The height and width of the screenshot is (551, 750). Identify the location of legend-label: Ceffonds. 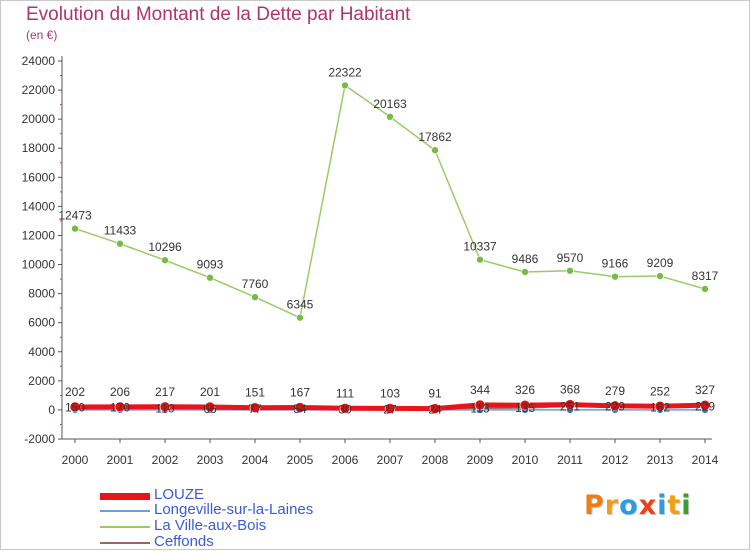
(184, 541).